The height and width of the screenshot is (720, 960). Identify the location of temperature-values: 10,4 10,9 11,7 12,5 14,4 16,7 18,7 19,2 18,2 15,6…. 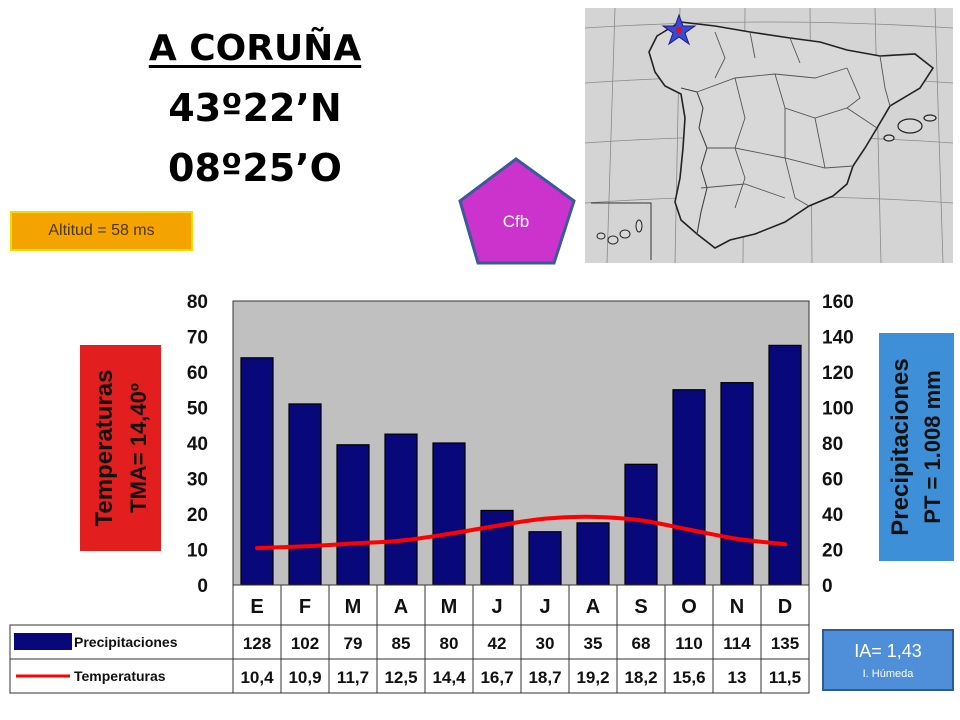
(520, 677).